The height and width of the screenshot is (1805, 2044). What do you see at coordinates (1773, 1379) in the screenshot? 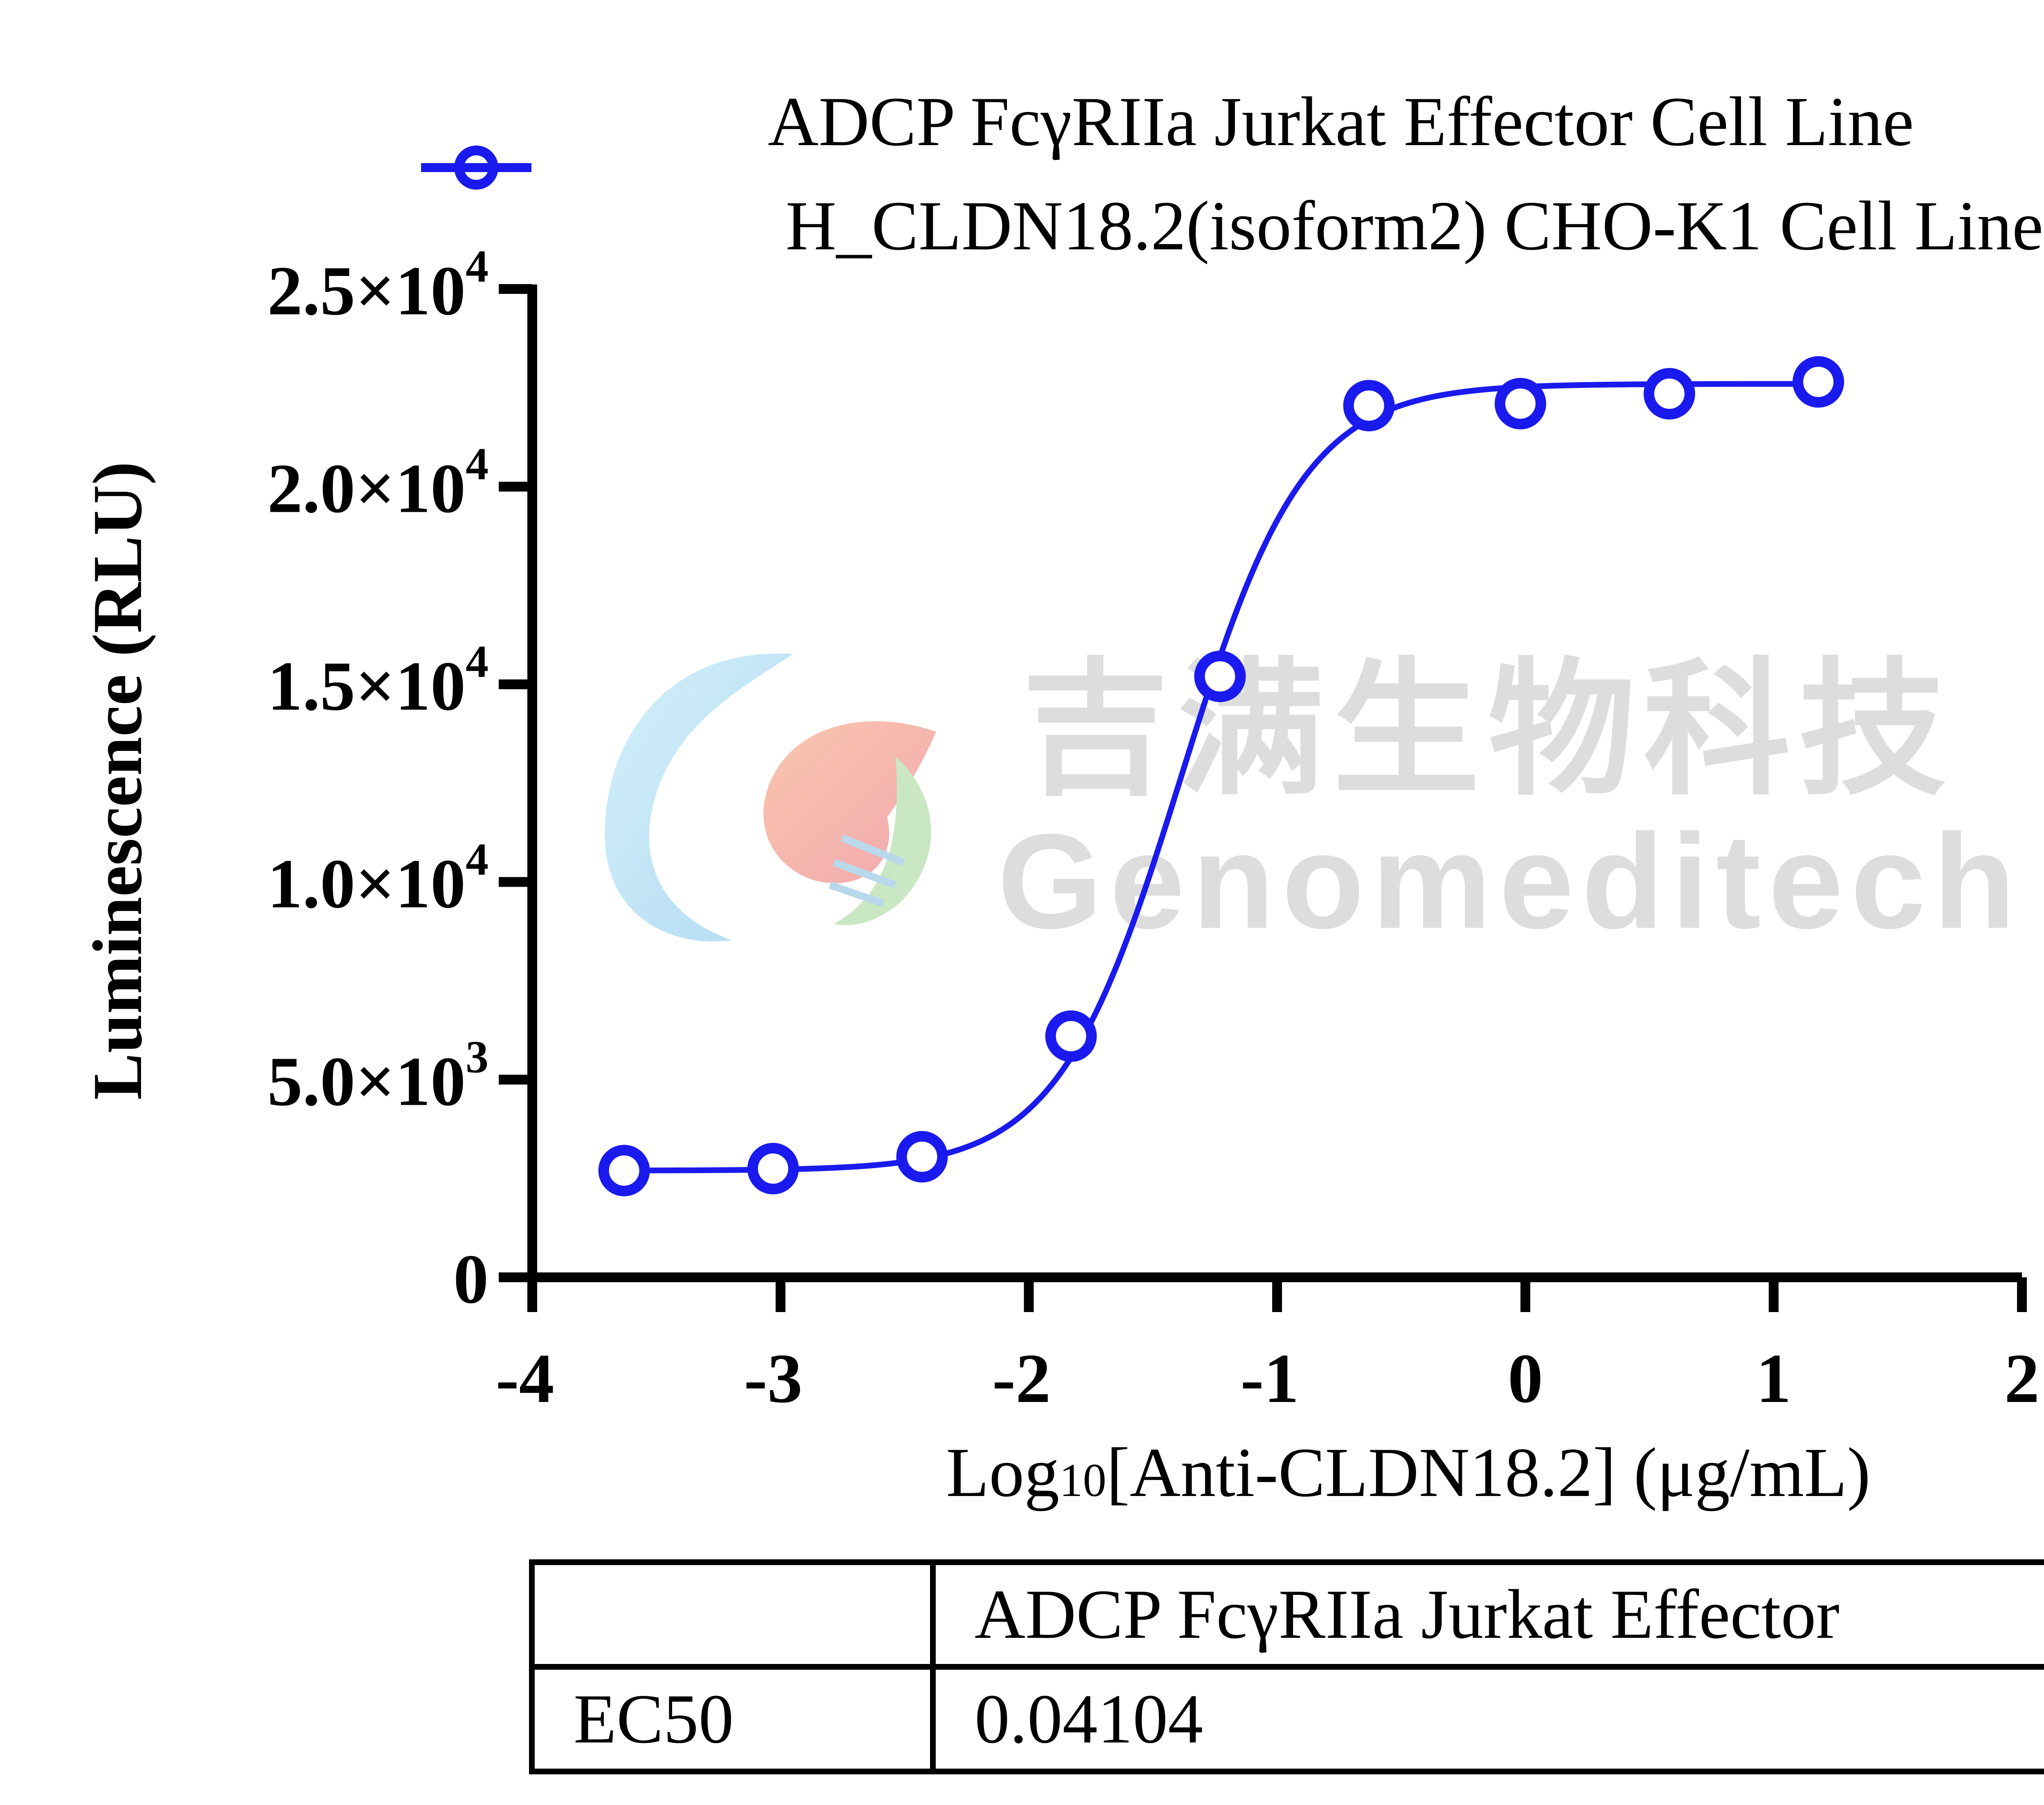
I see `x-tick-label: 1` at bounding box center [1773, 1379].